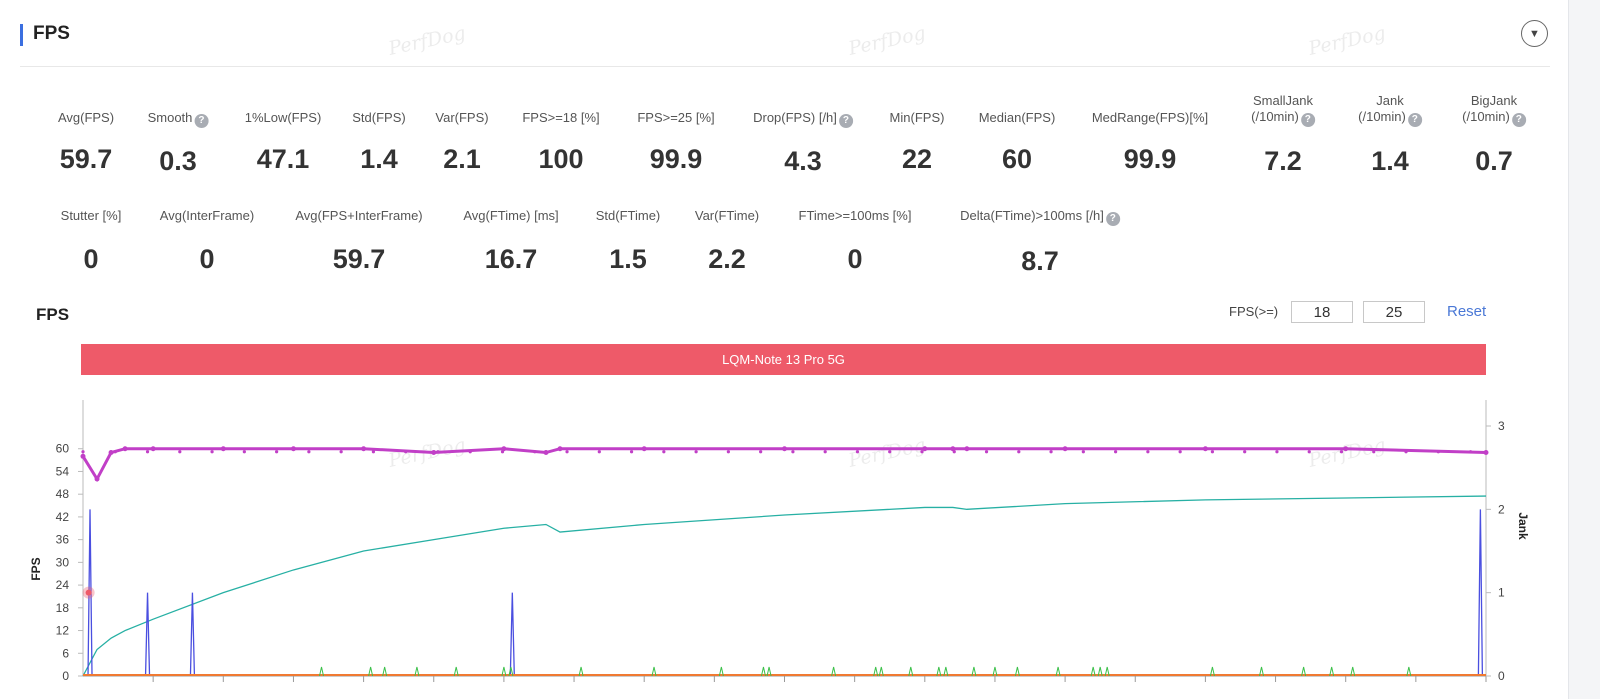 Image resolution: width=1600 pixels, height=699 pixels. What do you see at coordinates (1322, 312) in the screenshot?
I see `threshold-low-input` at bounding box center [1322, 312].